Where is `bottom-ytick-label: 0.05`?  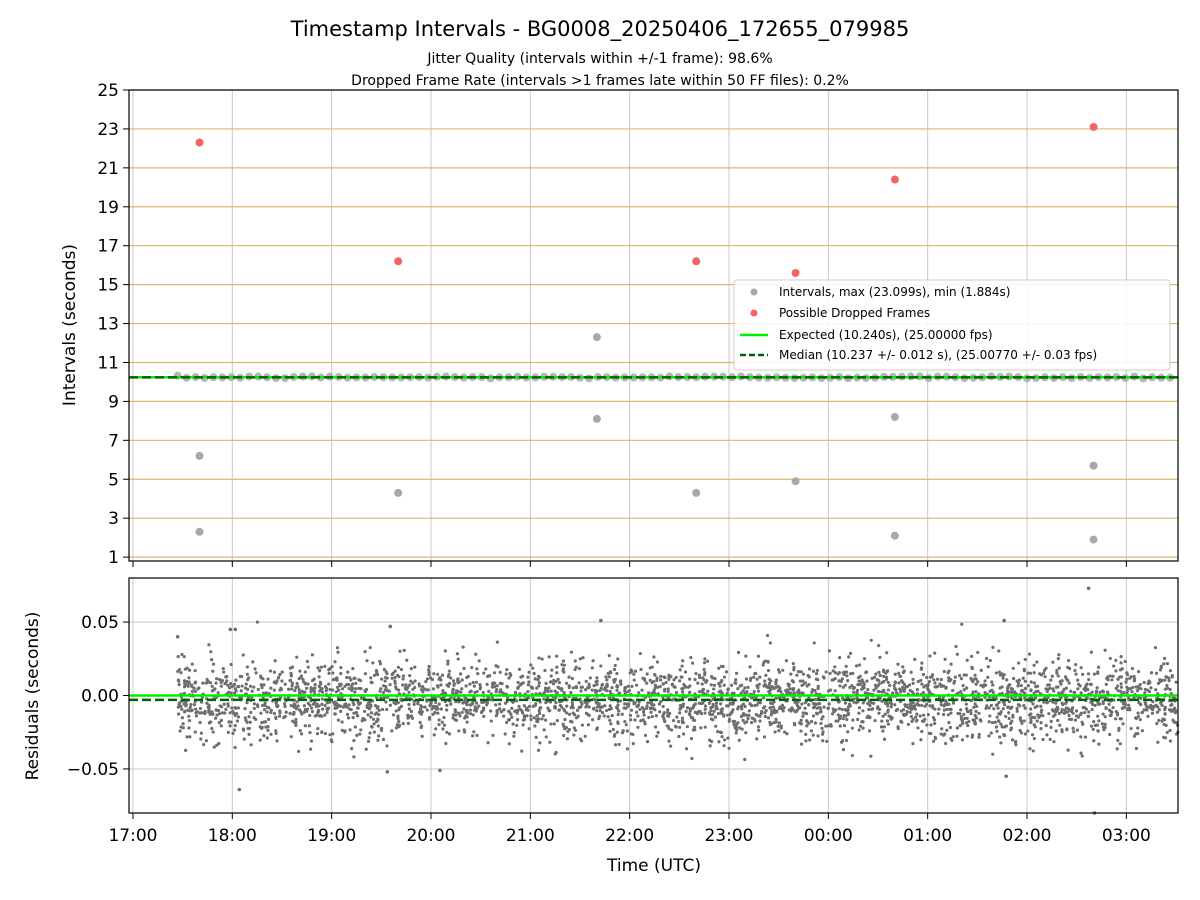 bottom-ytick-label: 0.05 is located at coordinates (100, 623).